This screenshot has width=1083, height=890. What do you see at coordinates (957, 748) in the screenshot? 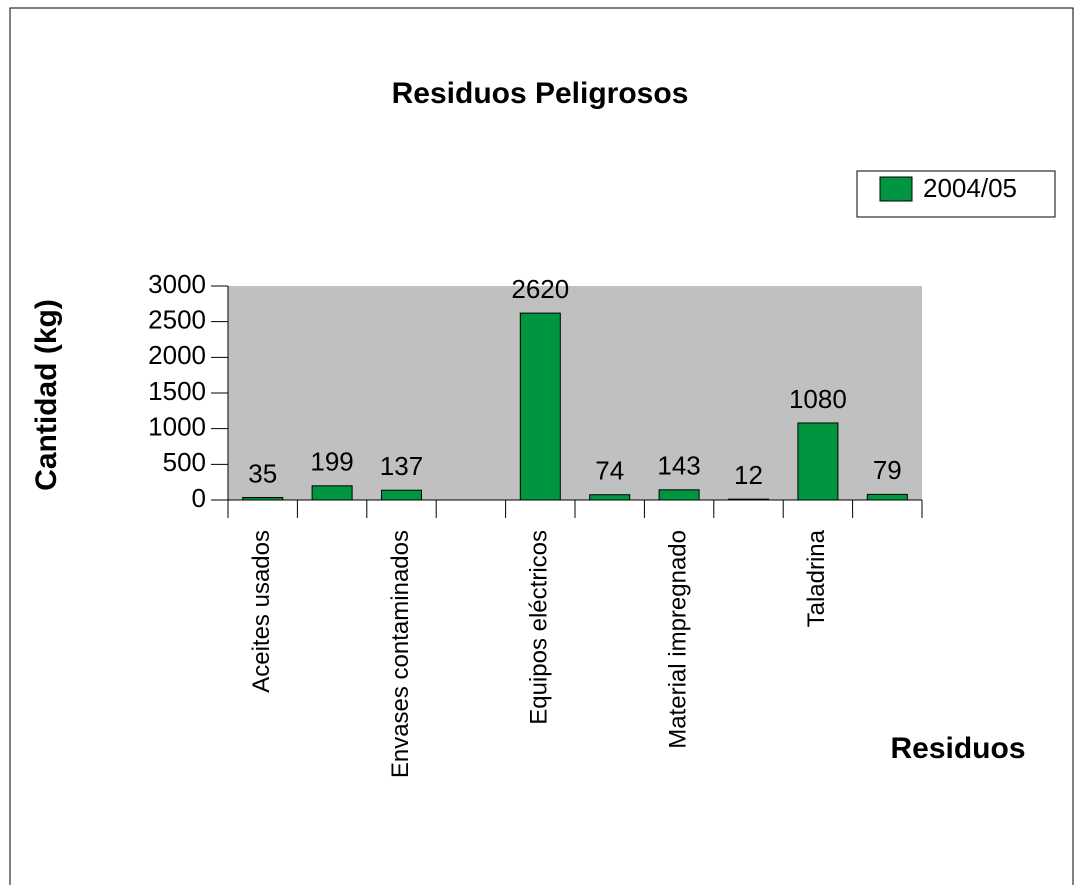
I see `x-axis-label: Residuos` at bounding box center [957, 748].